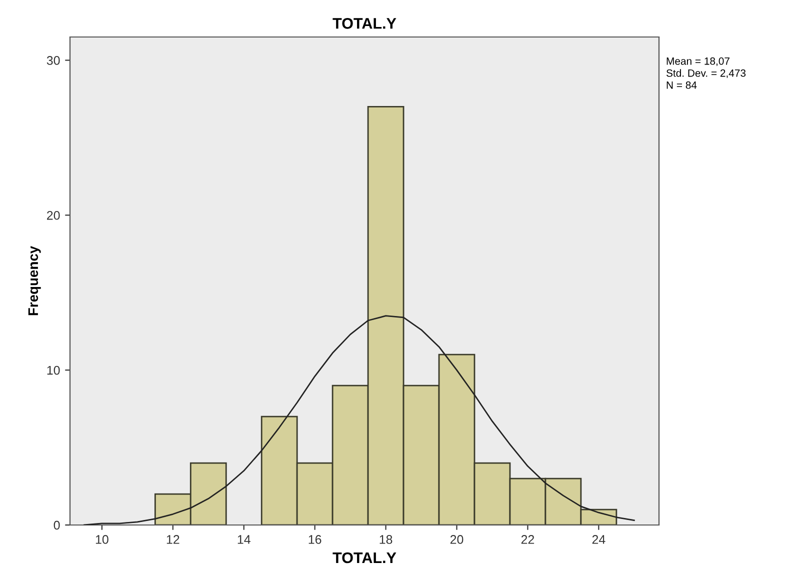 The height and width of the screenshot is (580, 791). Describe the element at coordinates (53, 370) in the screenshot. I see `y-tick-label: 10` at that location.